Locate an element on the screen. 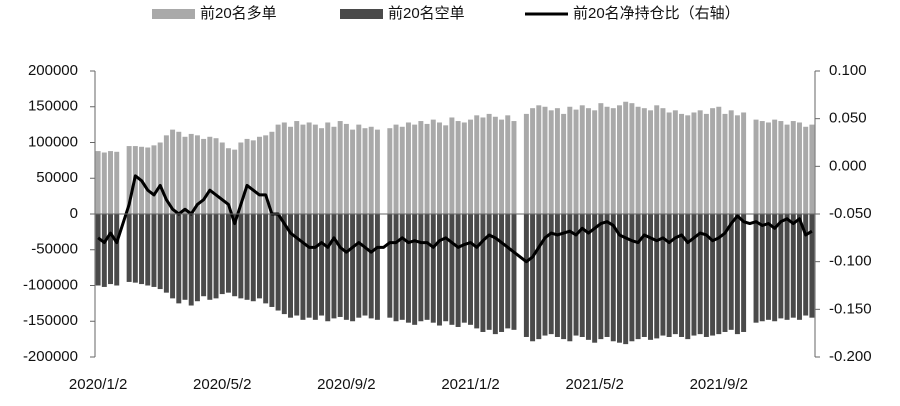 This screenshot has height=406, width=900. x-tick-label: 2020/5/2 is located at coordinates (222, 384).